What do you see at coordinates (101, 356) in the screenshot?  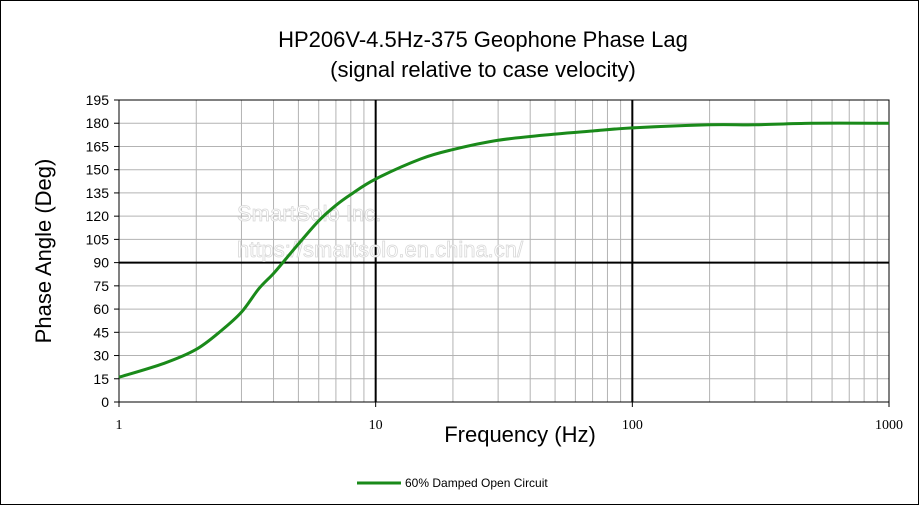 I see `y-tick-label: 30` at bounding box center [101, 356].